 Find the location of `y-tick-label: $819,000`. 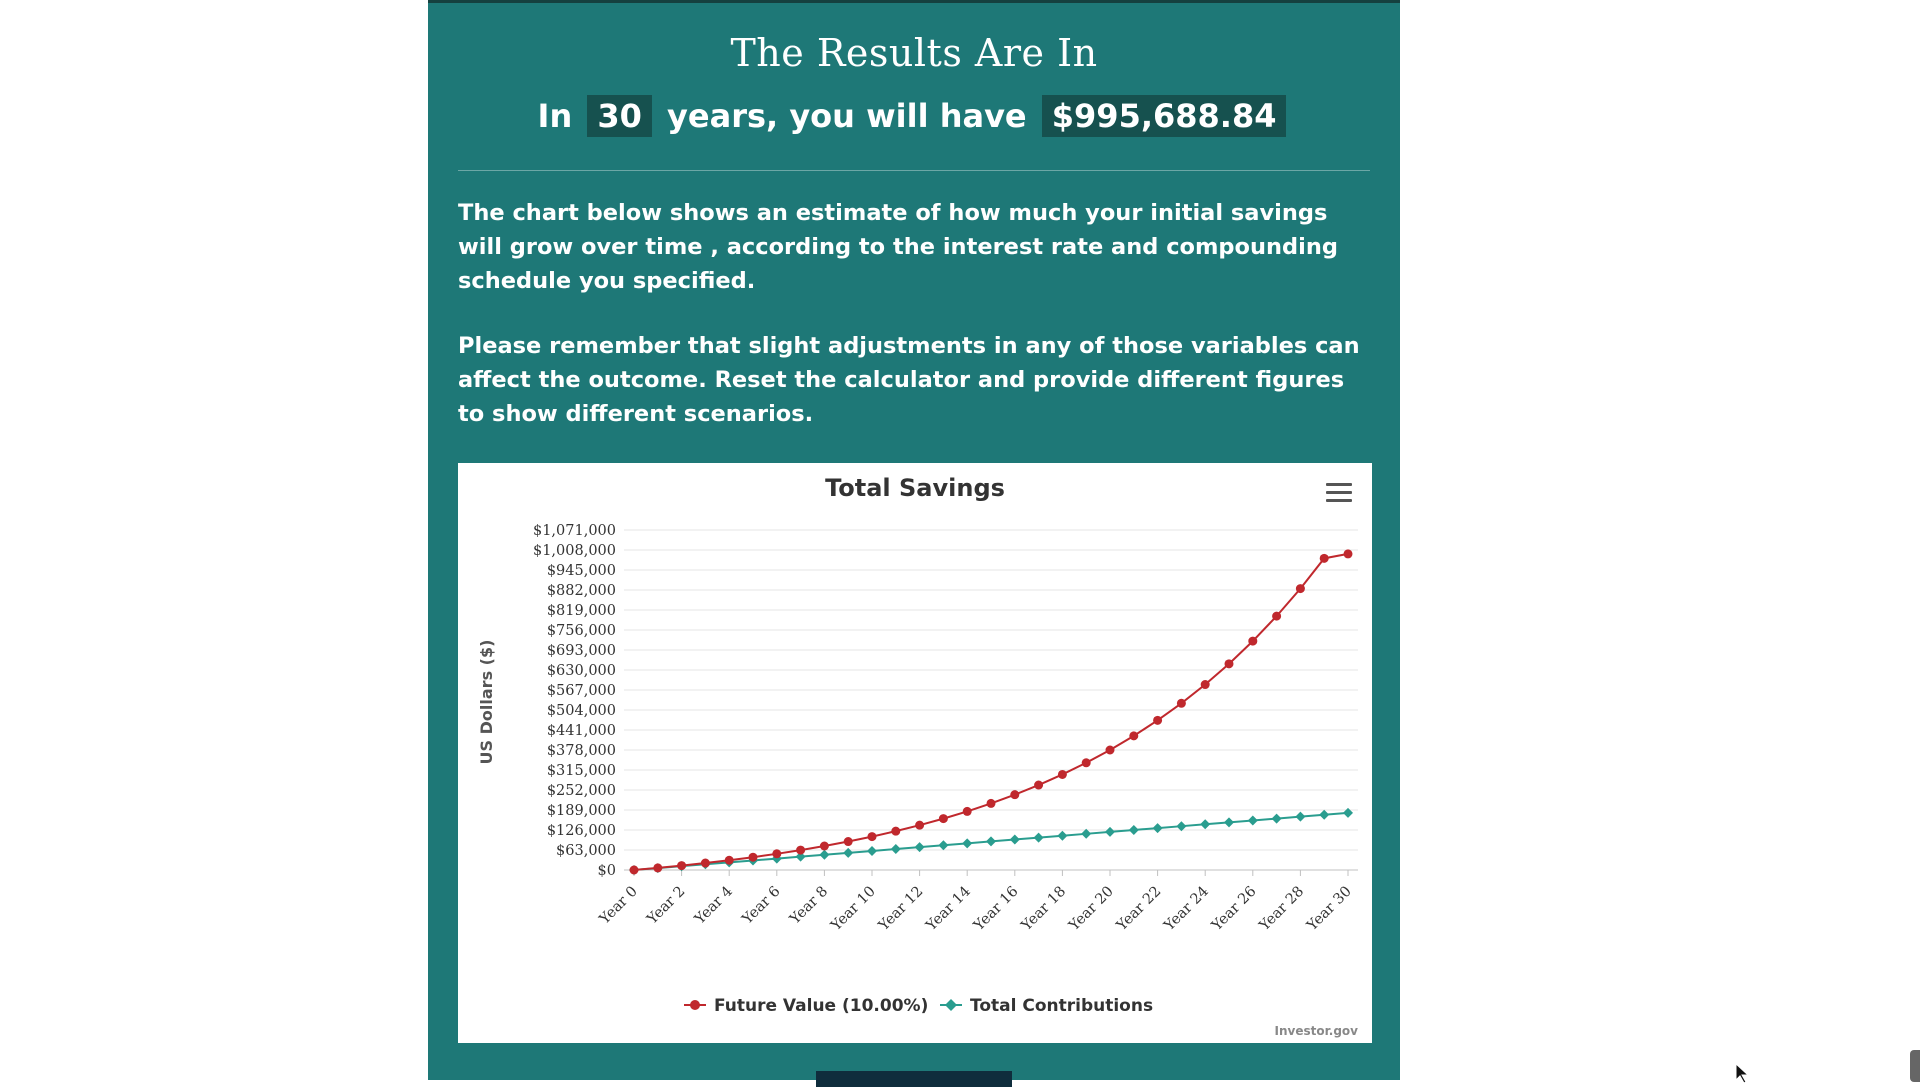

y-tick-label: $819,000 is located at coordinates (581, 611).